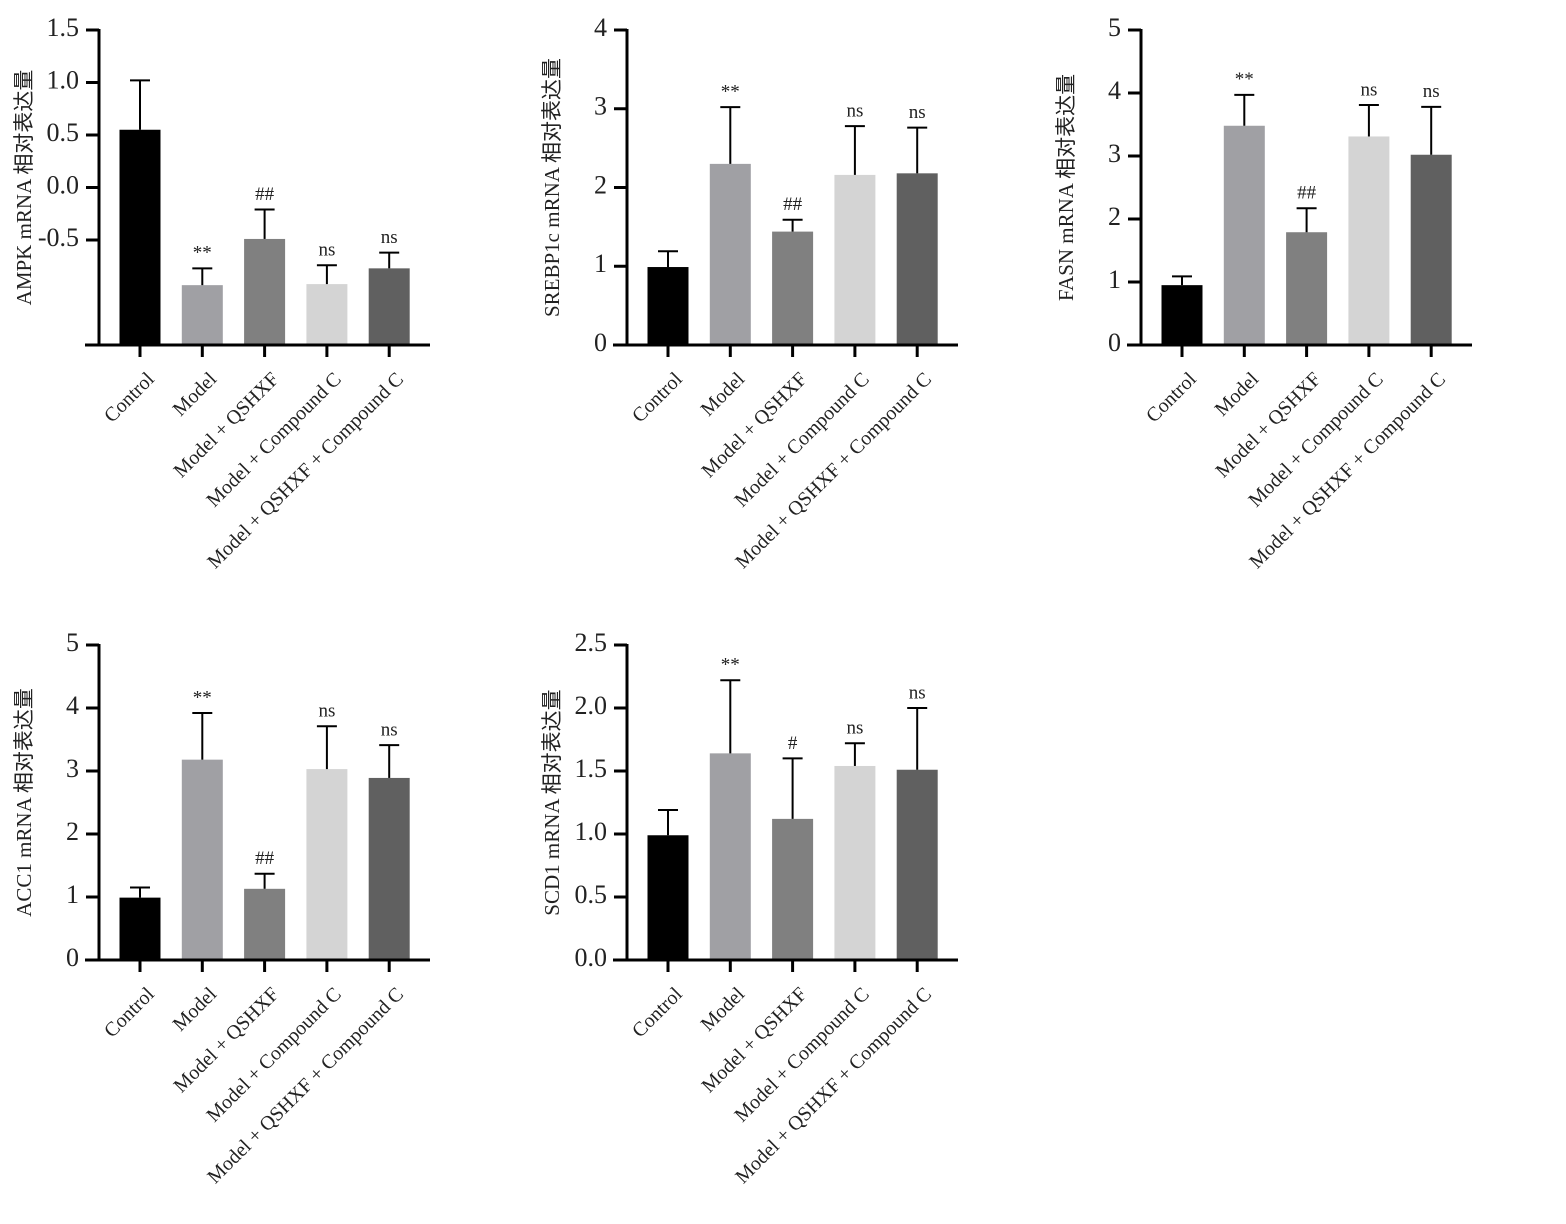 The width and height of the screenshot is (1566, 1224). I want to click on y-axis-label: AMPK mRNA 相对表达量, so click(24, 188).